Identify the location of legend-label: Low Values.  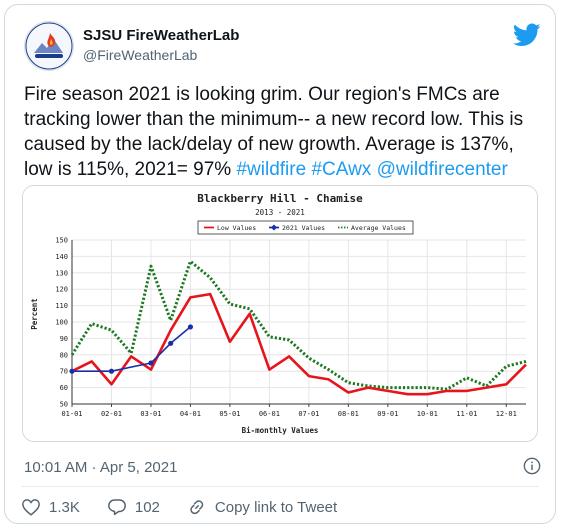
(236, 228).